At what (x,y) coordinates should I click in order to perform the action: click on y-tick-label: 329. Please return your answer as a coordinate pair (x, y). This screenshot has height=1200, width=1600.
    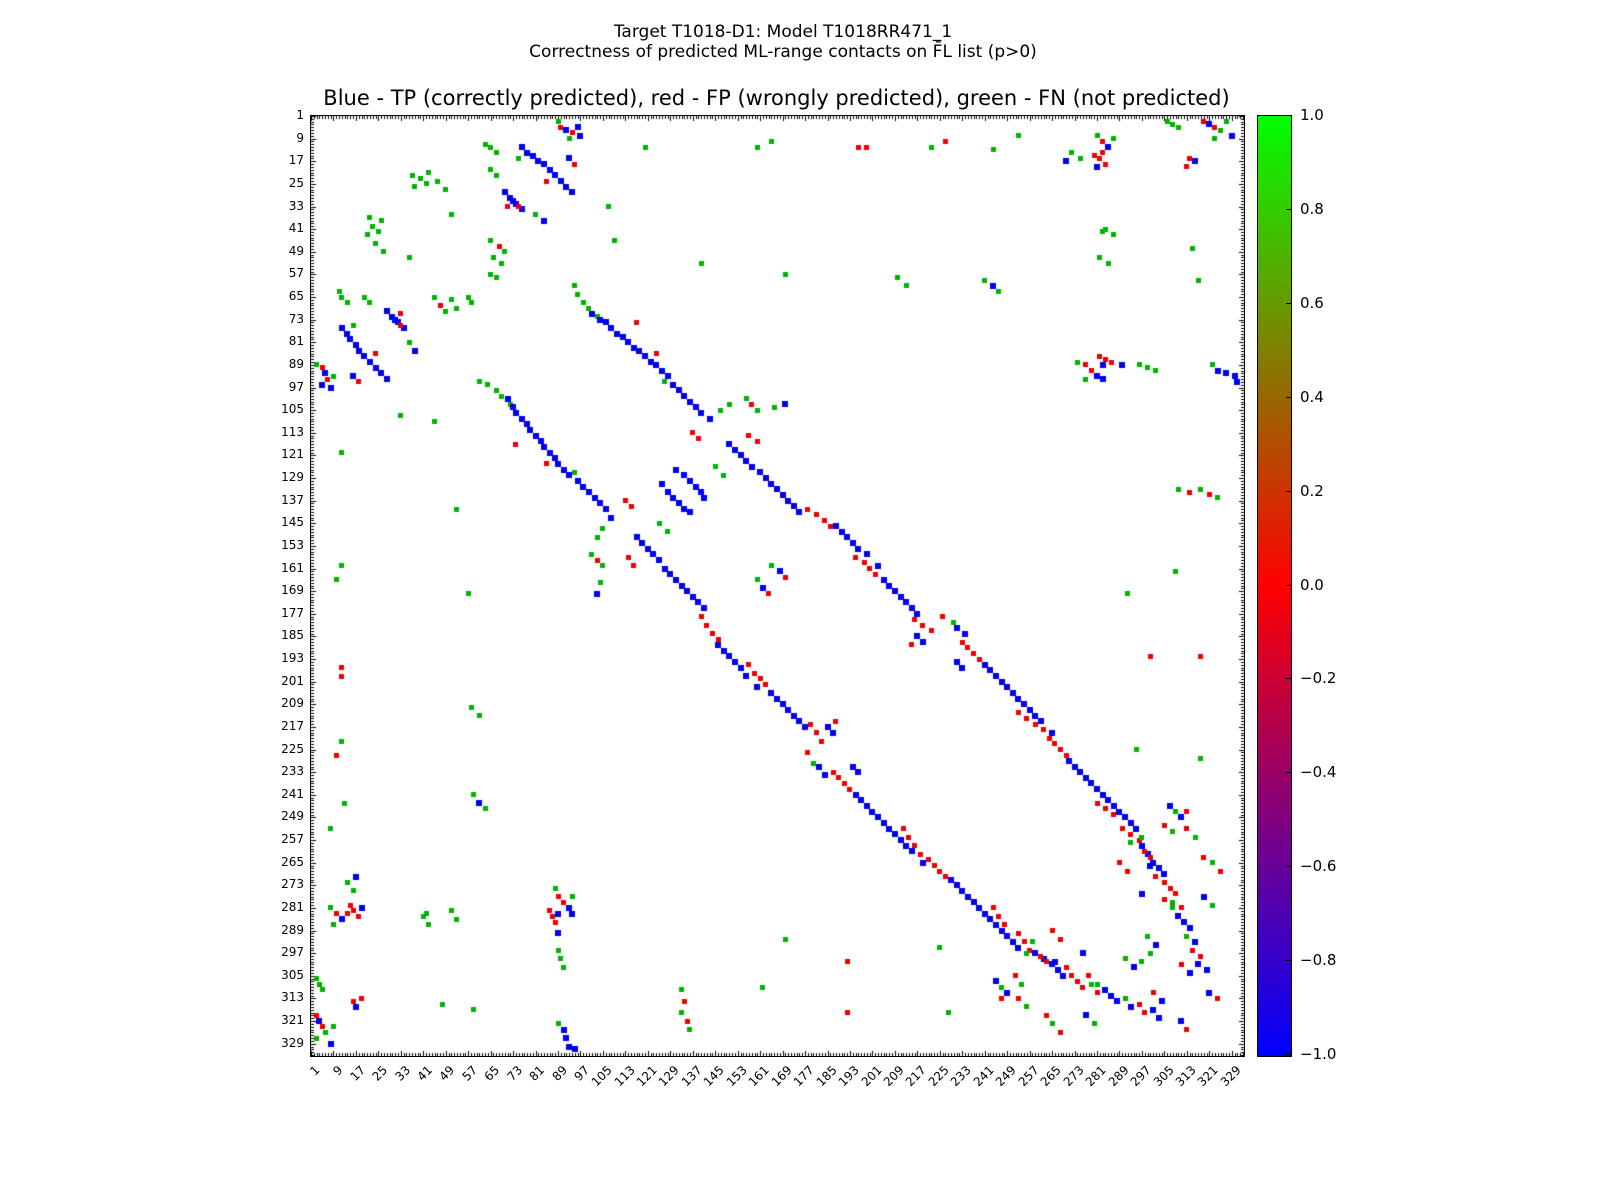
    Looking at the image, I should click on (292, 1042).